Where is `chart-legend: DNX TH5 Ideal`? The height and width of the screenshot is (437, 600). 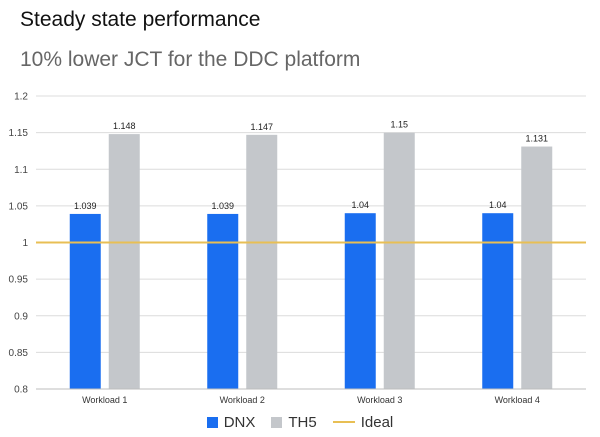
chart-legend: DNX TH5 Ideal is located at coordinates (300, 422).